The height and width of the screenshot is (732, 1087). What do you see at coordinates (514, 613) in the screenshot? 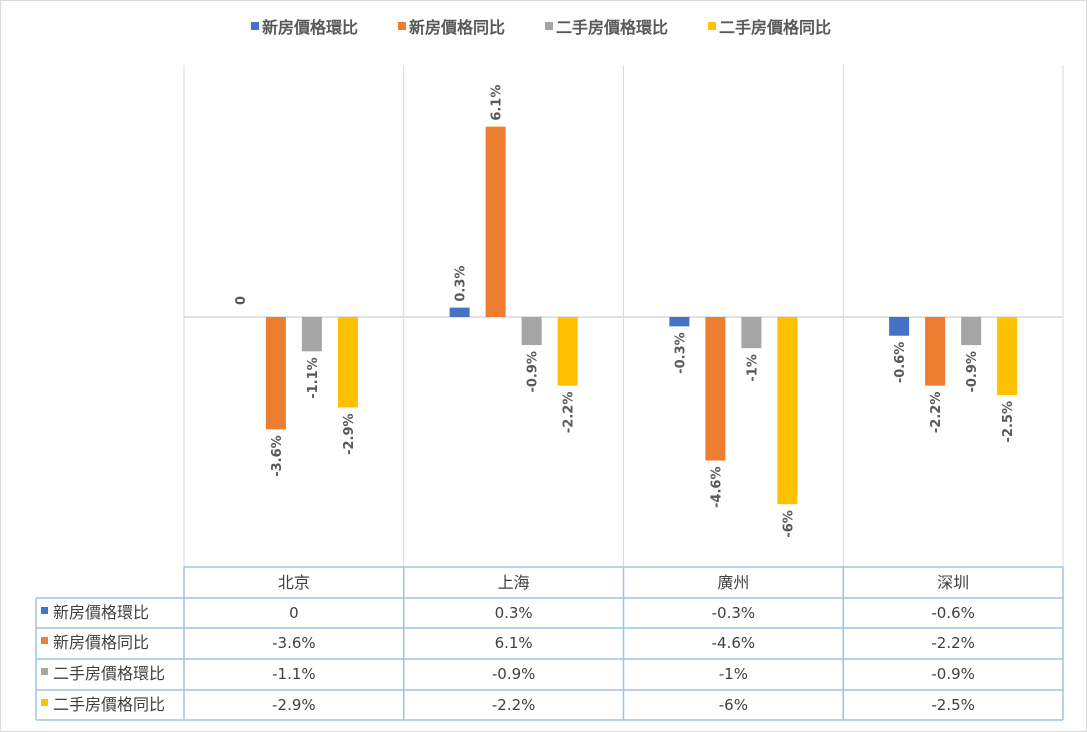
I see `table-cell-1-2: 0.3%` at bounding box center [514, 613].